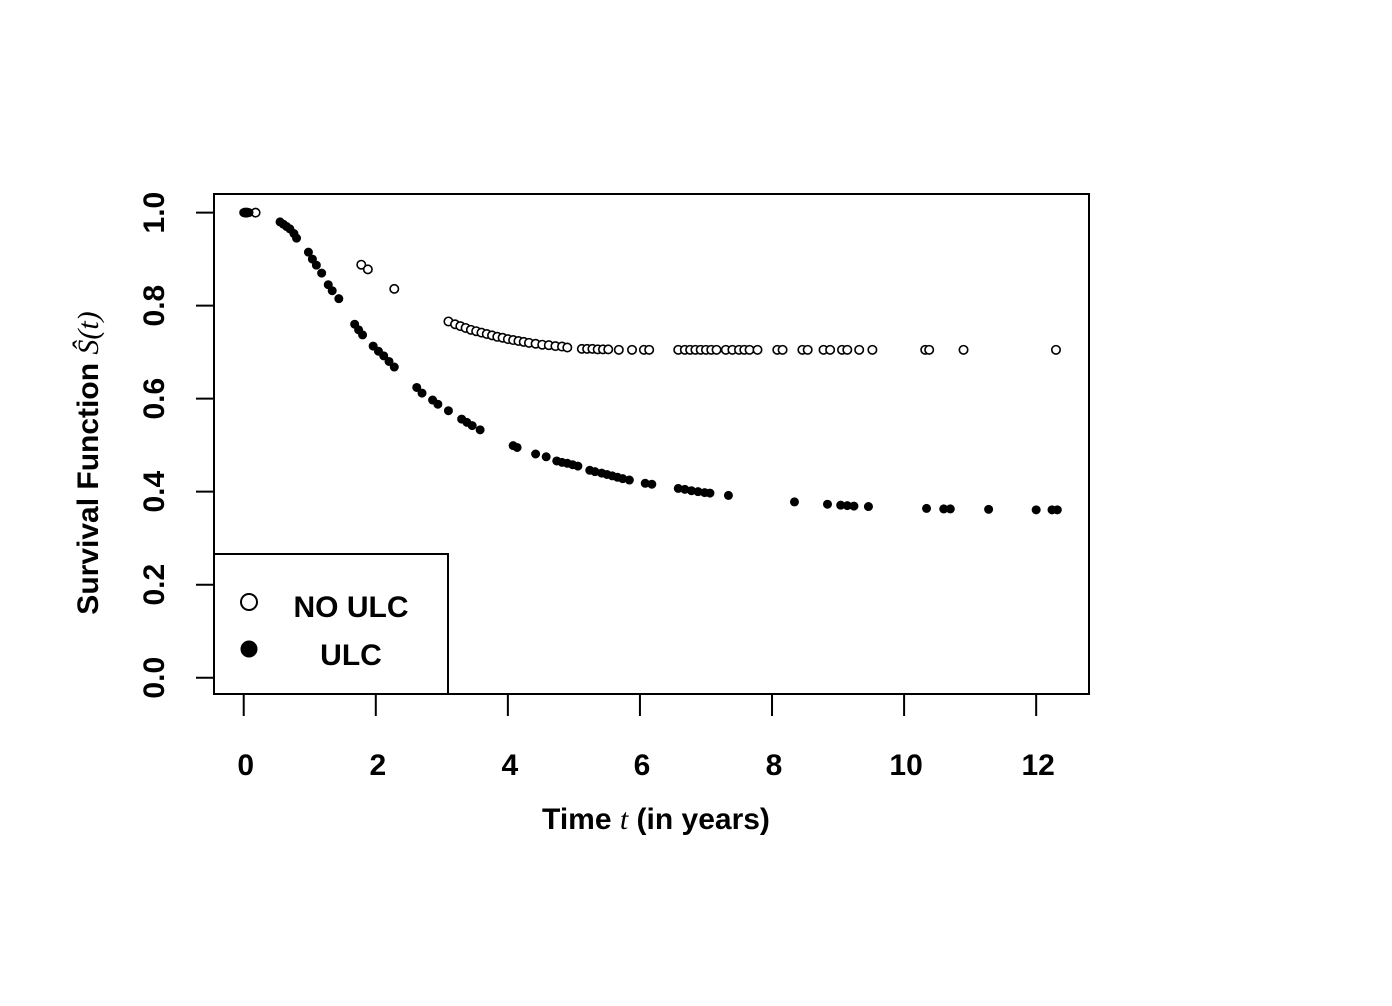 The image size is (1392, 1006). What do you see at coordinates (154, 306) in the screenshot?
I see `y-tick-label: 0.8` at bounding box center [154, 306].